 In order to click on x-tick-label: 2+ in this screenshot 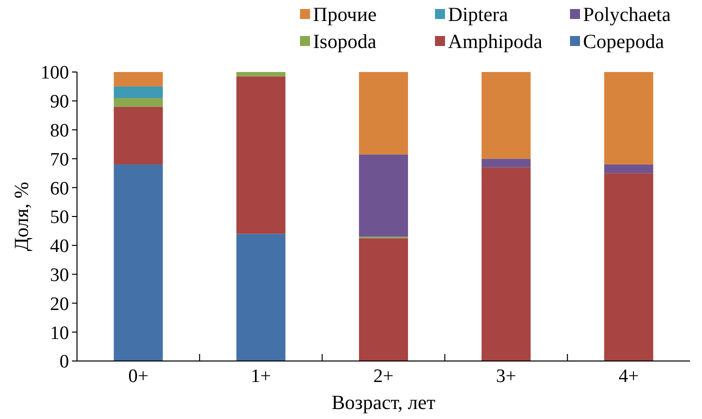, I will do `click(383, 376)`.